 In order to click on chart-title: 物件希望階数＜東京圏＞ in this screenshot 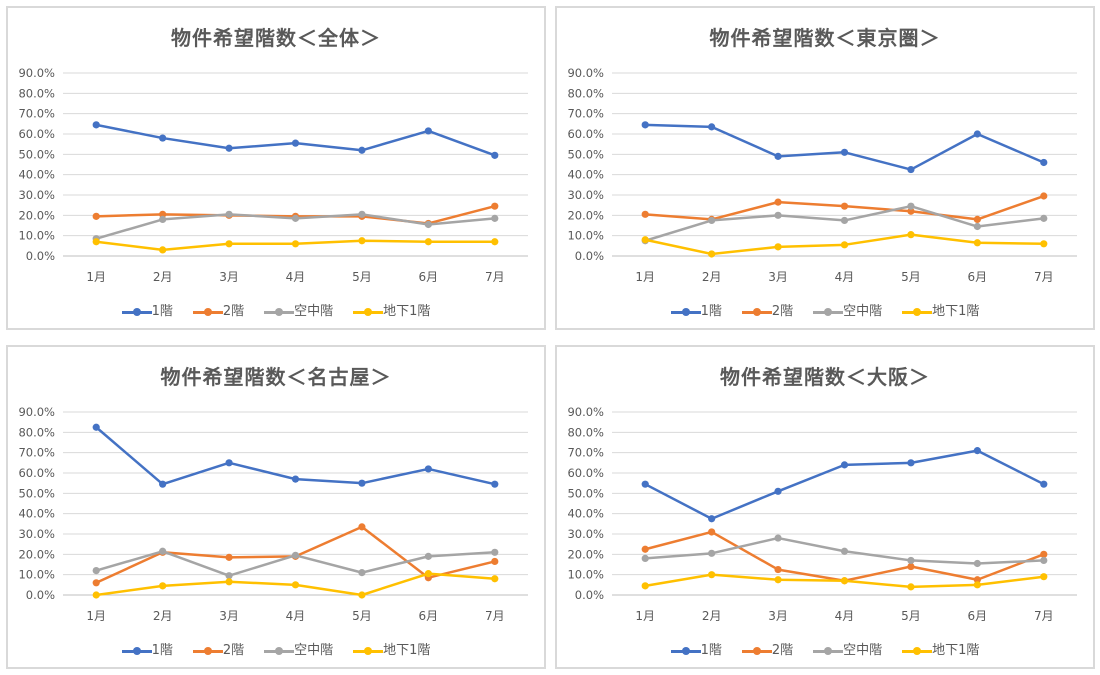, I will do `click(825, 38)`.